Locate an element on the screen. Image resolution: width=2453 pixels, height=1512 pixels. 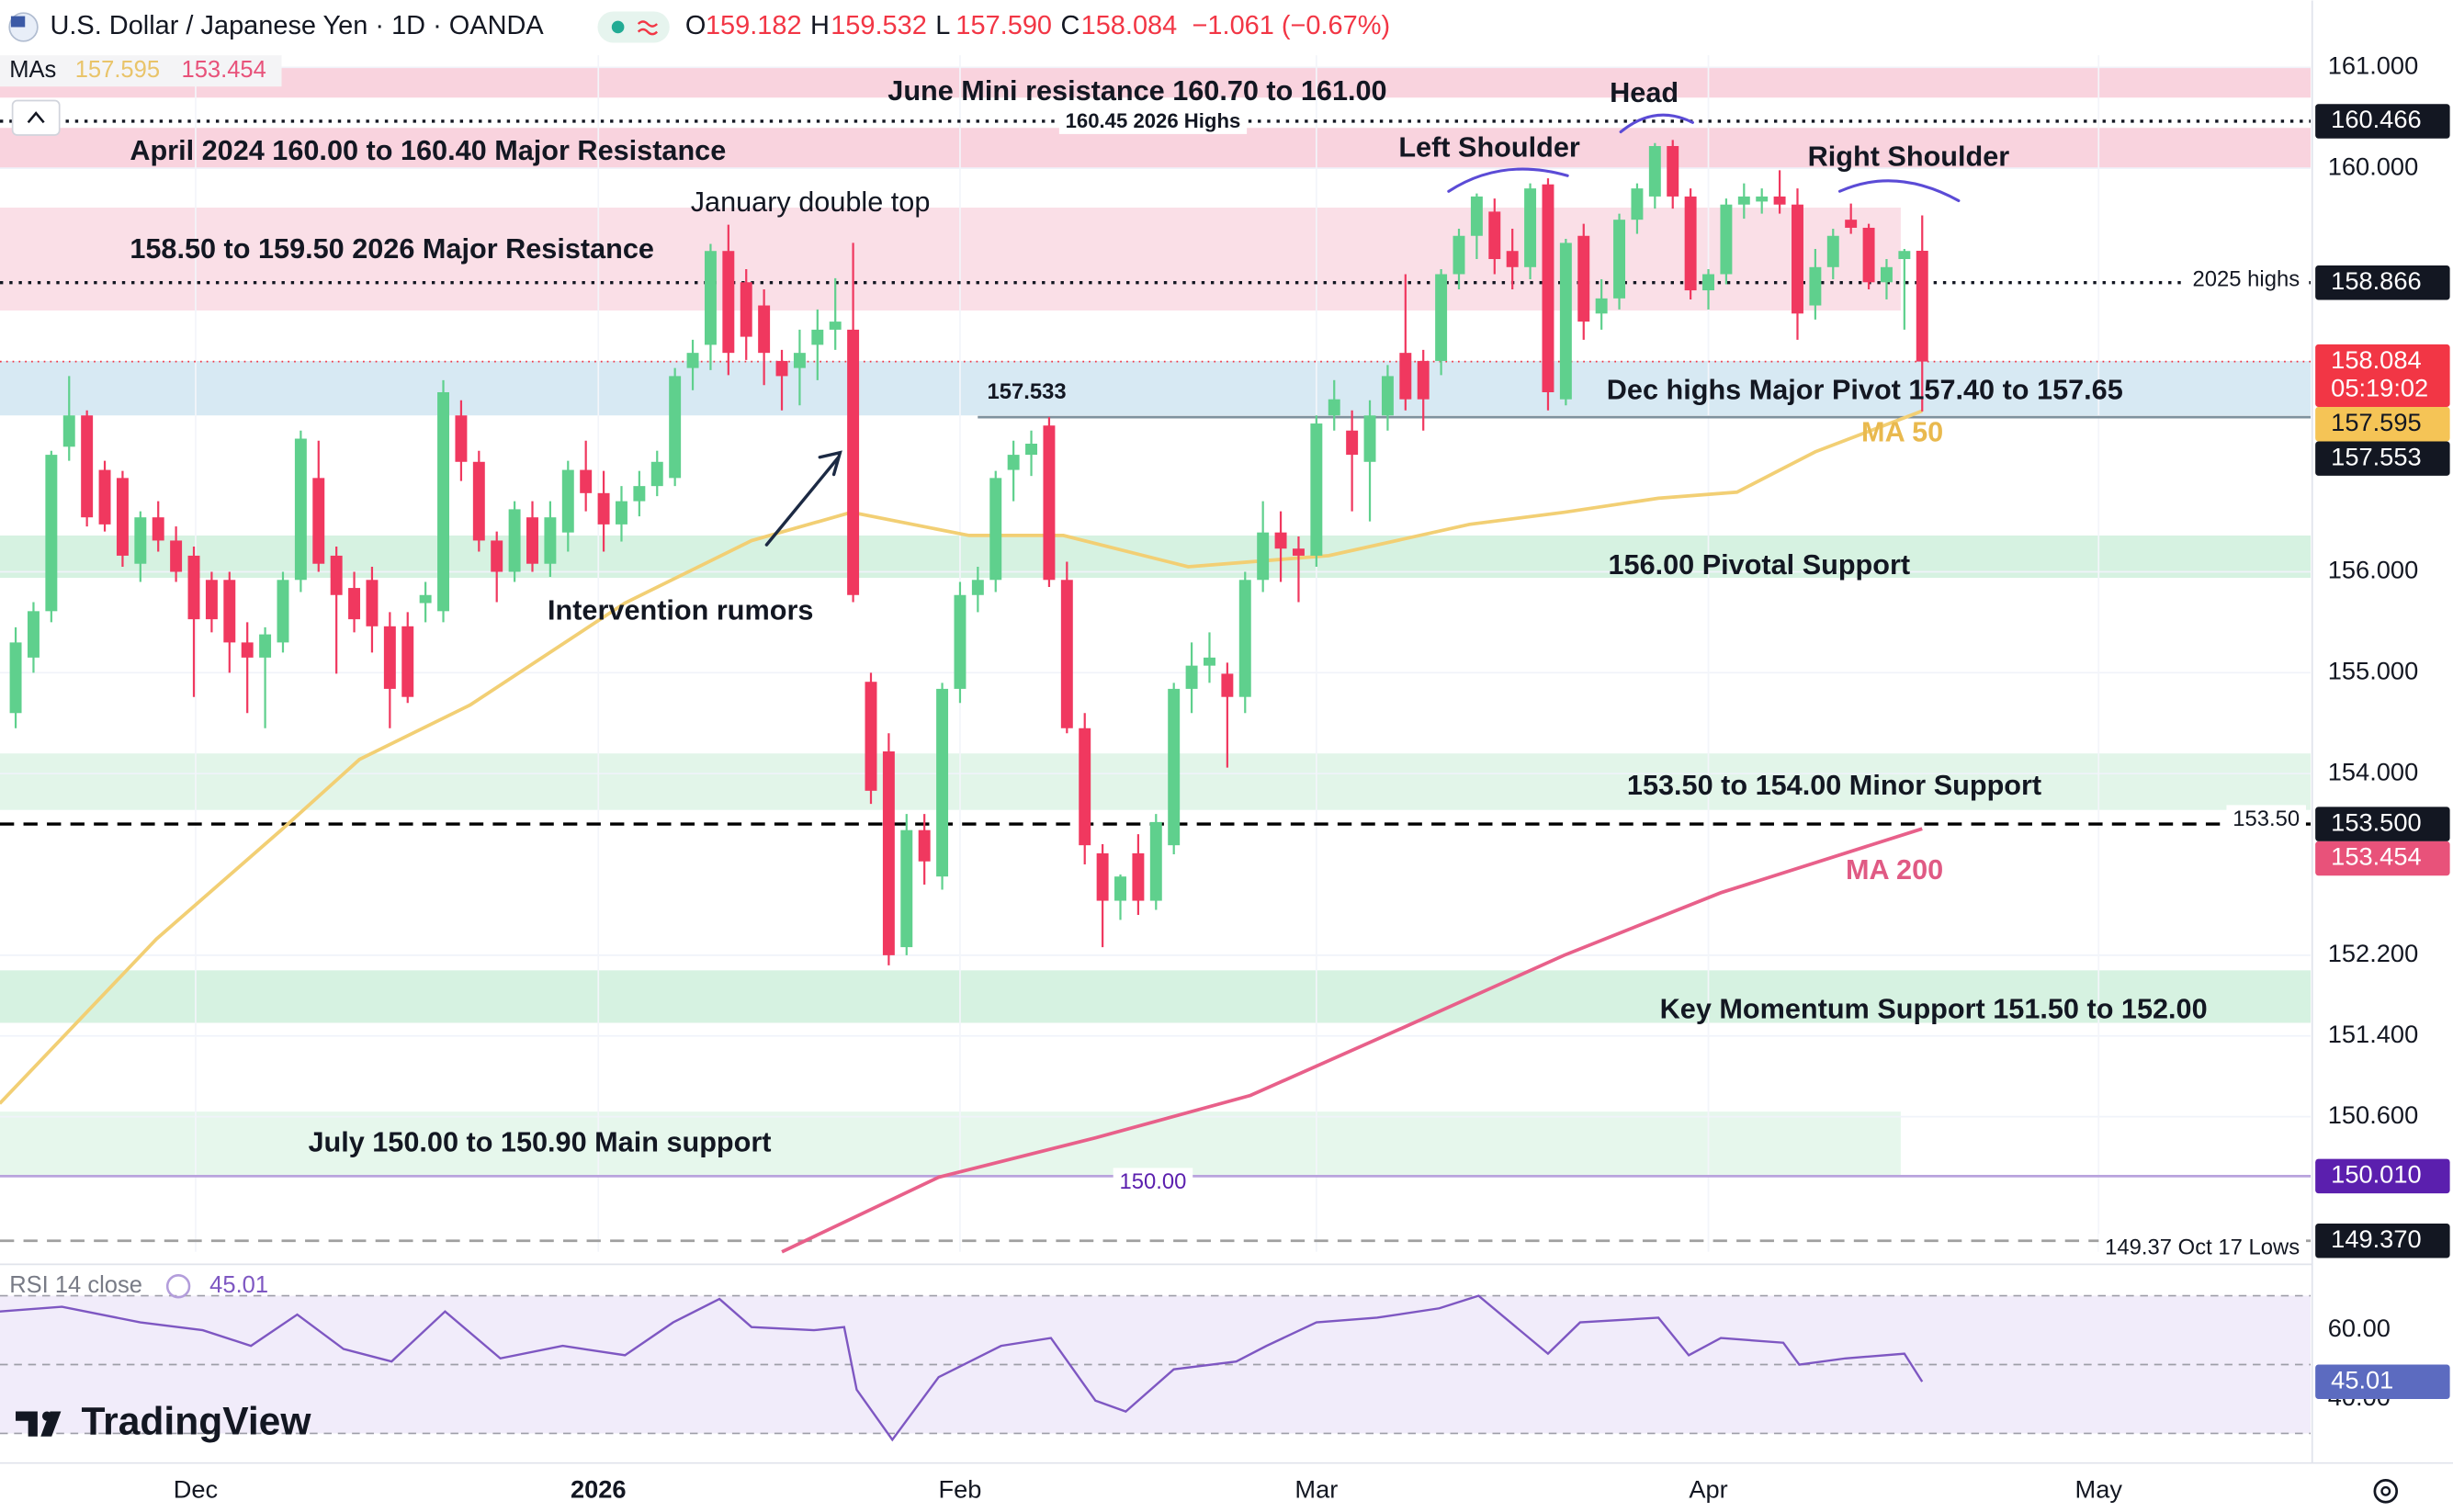
header-bg is located at coordinates (704, 27).